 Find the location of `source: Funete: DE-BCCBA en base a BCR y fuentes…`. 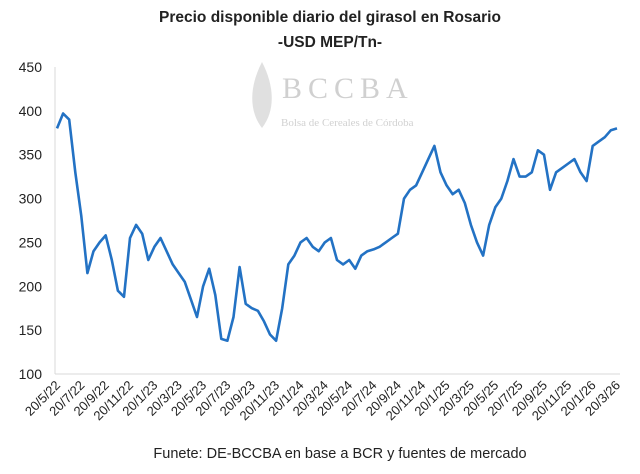

source: Funete: DE-BCCBA en base a BCR y fuentes… is located at coordinates (339, 454).